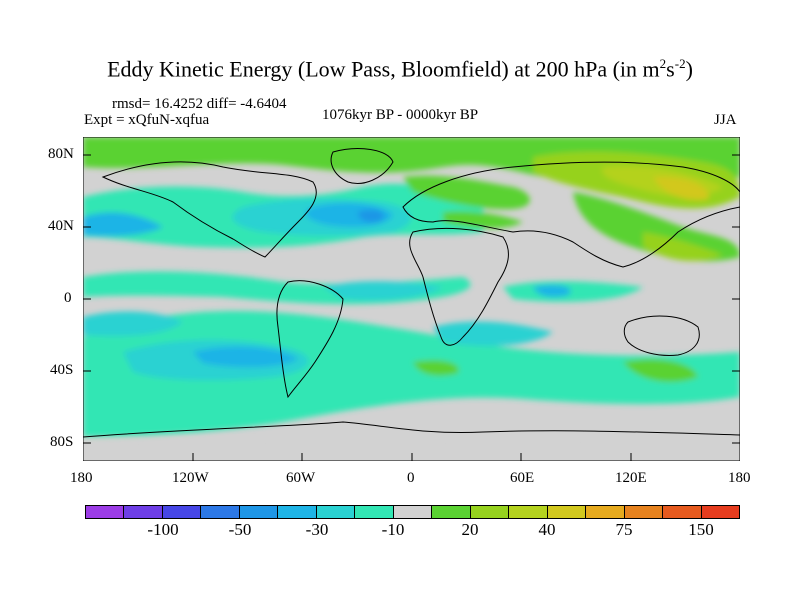 This screenshot has height=600, width=800. What do you see at coordinates (147, 120) in the screenshot?
I see `experiment-label: Expt = xQfuN-xqfua` at bounding box center [147, 120].